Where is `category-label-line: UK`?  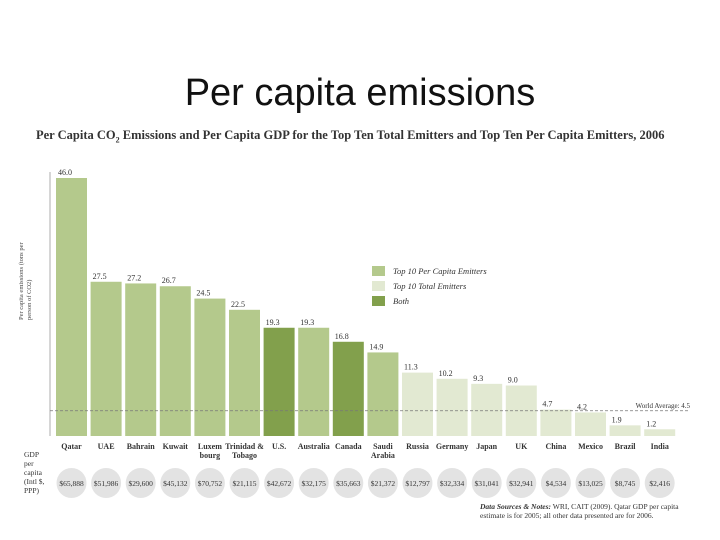 category-label-line: UK is located at coordinates (521, 446).